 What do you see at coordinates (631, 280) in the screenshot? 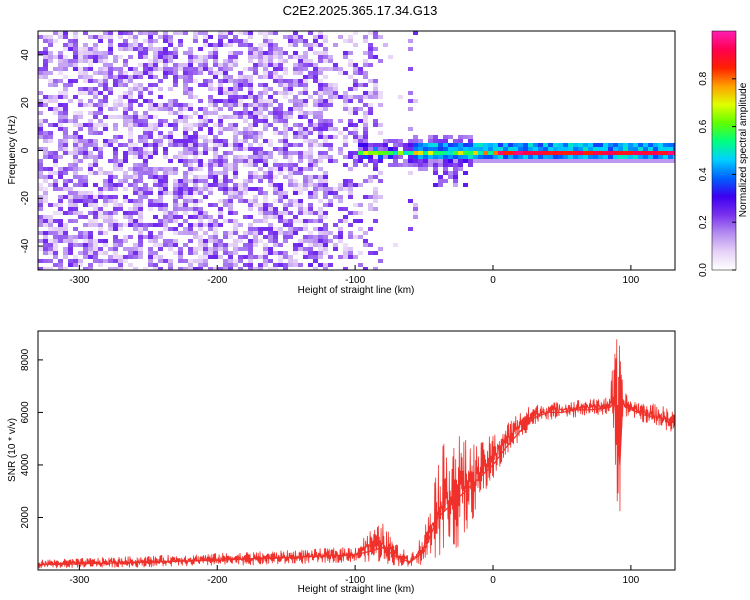
I see `spectrogram-x-tick-label: 100` at bounding box center [631, 280].